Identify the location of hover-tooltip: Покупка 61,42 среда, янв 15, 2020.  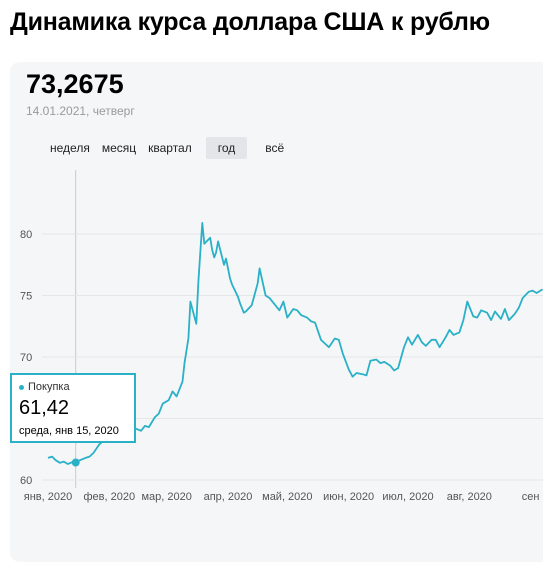
(73, 408).